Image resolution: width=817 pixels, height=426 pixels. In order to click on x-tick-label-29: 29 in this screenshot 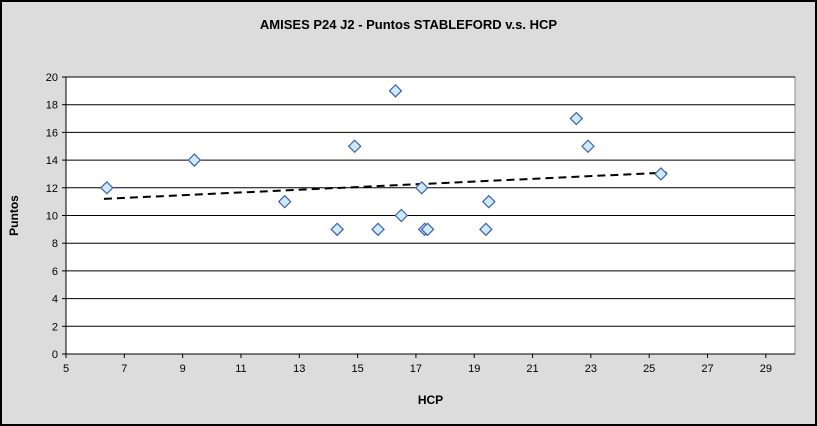, I will do `click(766, 369)`.